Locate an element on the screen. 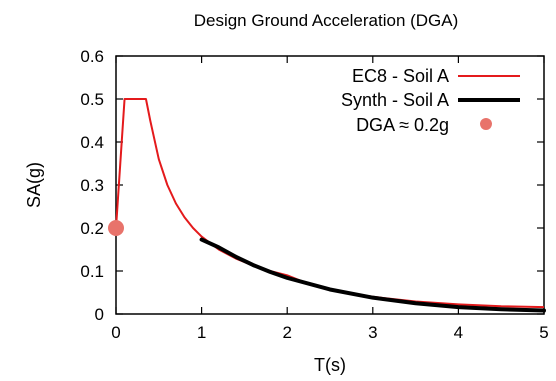 Image resolution: width=556 pixels, height=381 pixels. y-tick-label: 0.1 is located at coordinates (92, 271).